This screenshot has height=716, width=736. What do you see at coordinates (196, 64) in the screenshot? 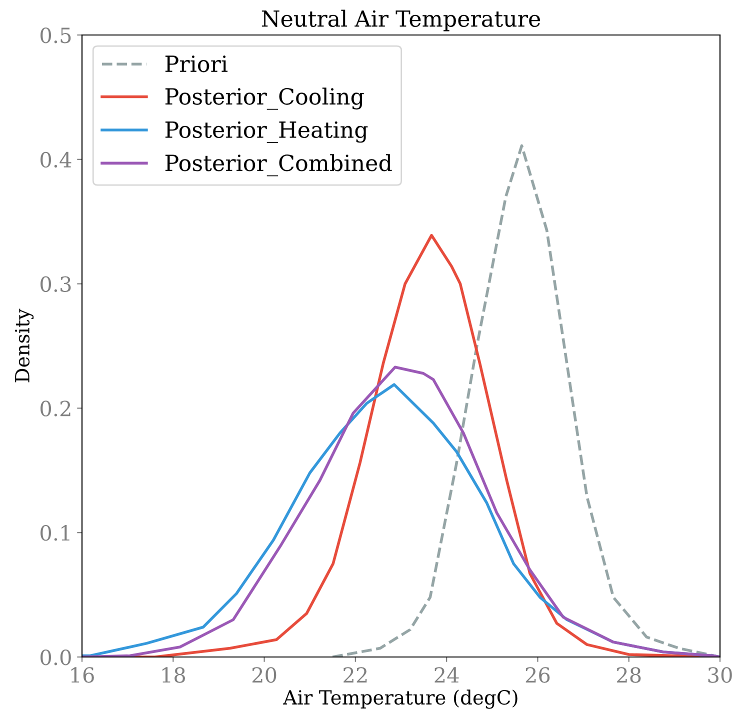
I see `legend-label: Priori` at bounding box center [196, 64].